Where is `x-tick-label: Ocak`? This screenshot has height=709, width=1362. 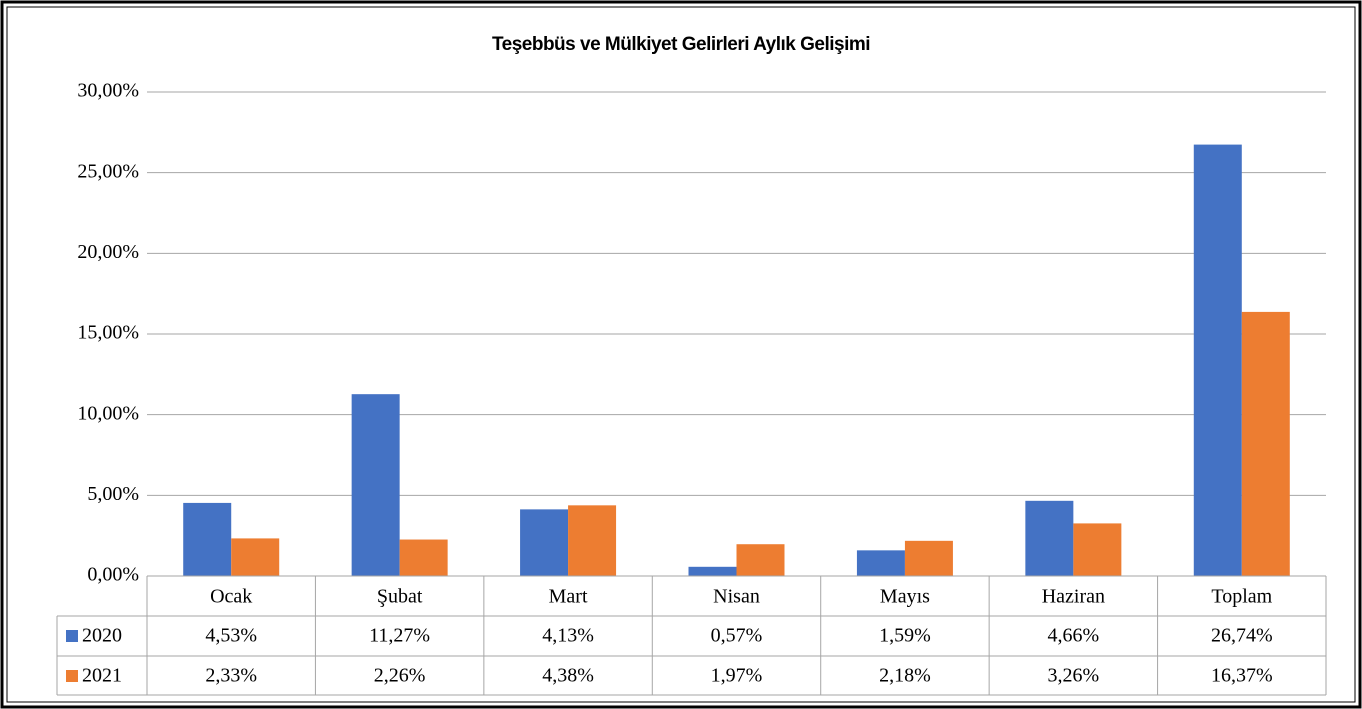
x-tick-label: Ocak is located at coordinates (231, 597).